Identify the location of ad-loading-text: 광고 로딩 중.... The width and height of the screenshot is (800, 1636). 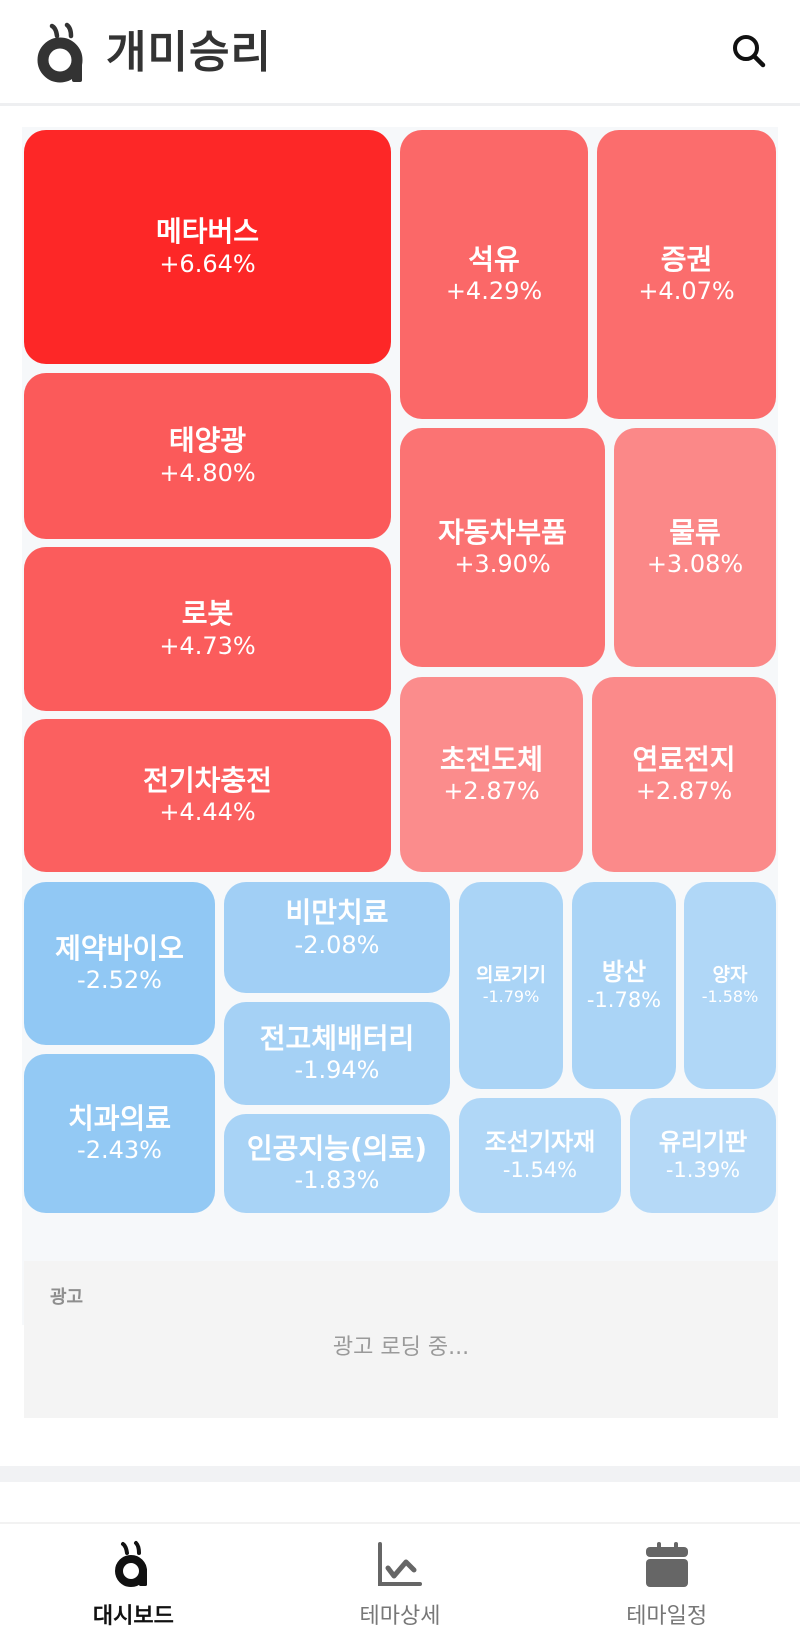
(401, 1347).